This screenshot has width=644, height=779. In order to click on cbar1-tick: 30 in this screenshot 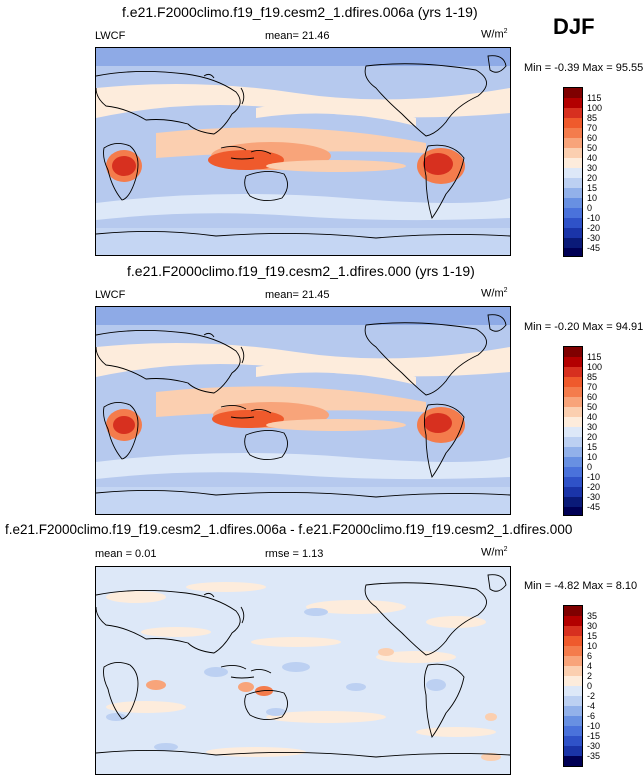, I will do `click(592, 168)`.